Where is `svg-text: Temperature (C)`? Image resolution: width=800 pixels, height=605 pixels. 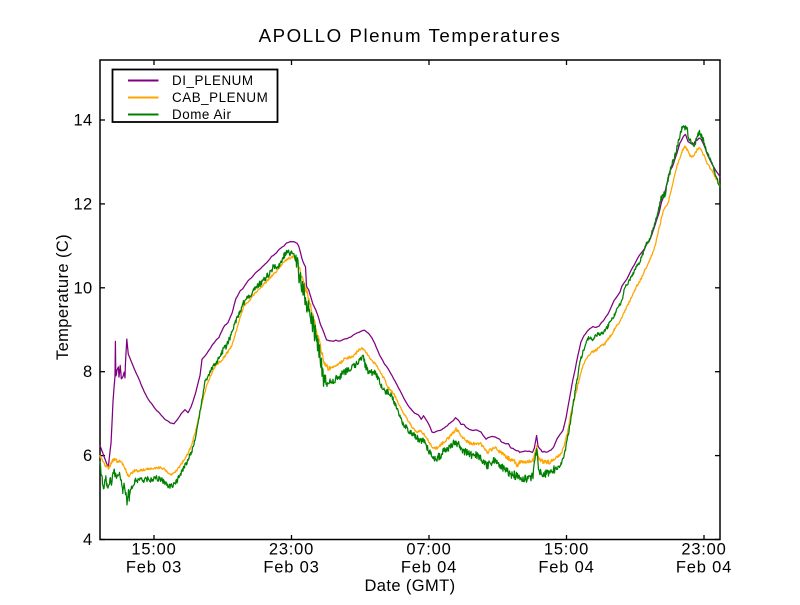
svg-text: Temperature (C) is located at coordinates (63, 297).